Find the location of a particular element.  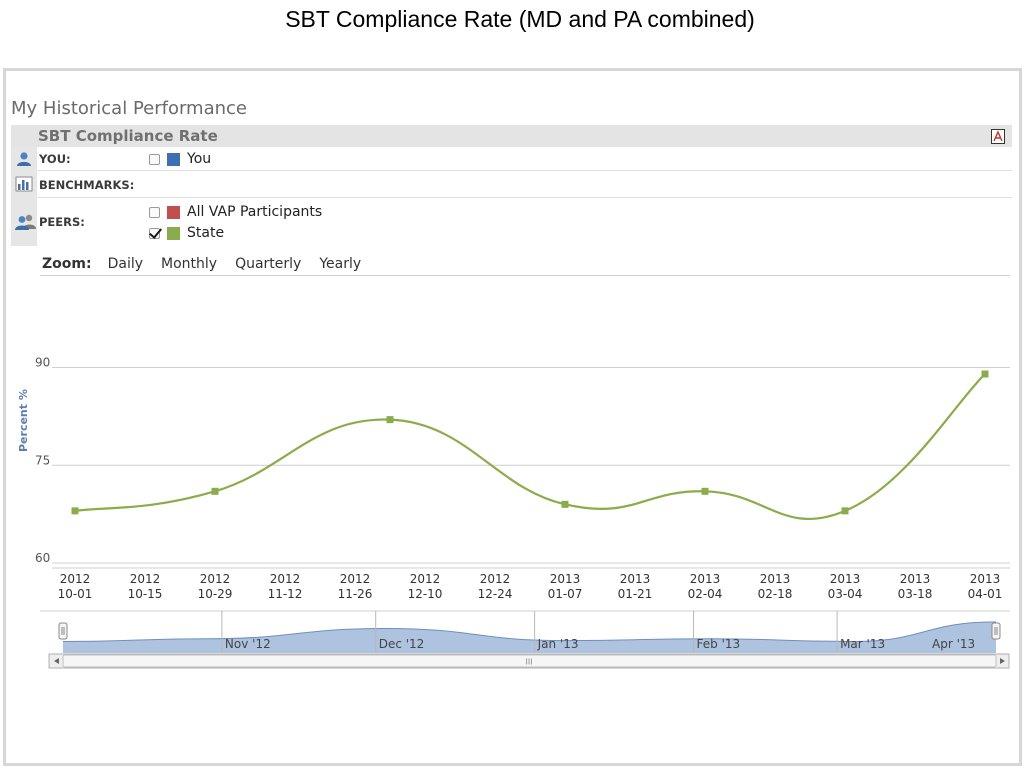

you-entry-label: You is located at coordinates (199, 159).